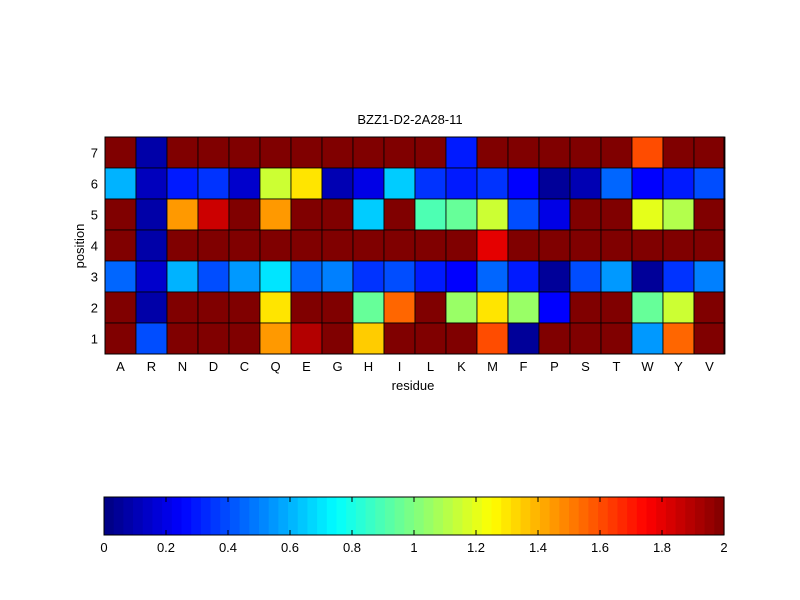 The image size is (800, 600). I want to click on y-tick-label: 5, so click(94, 215).